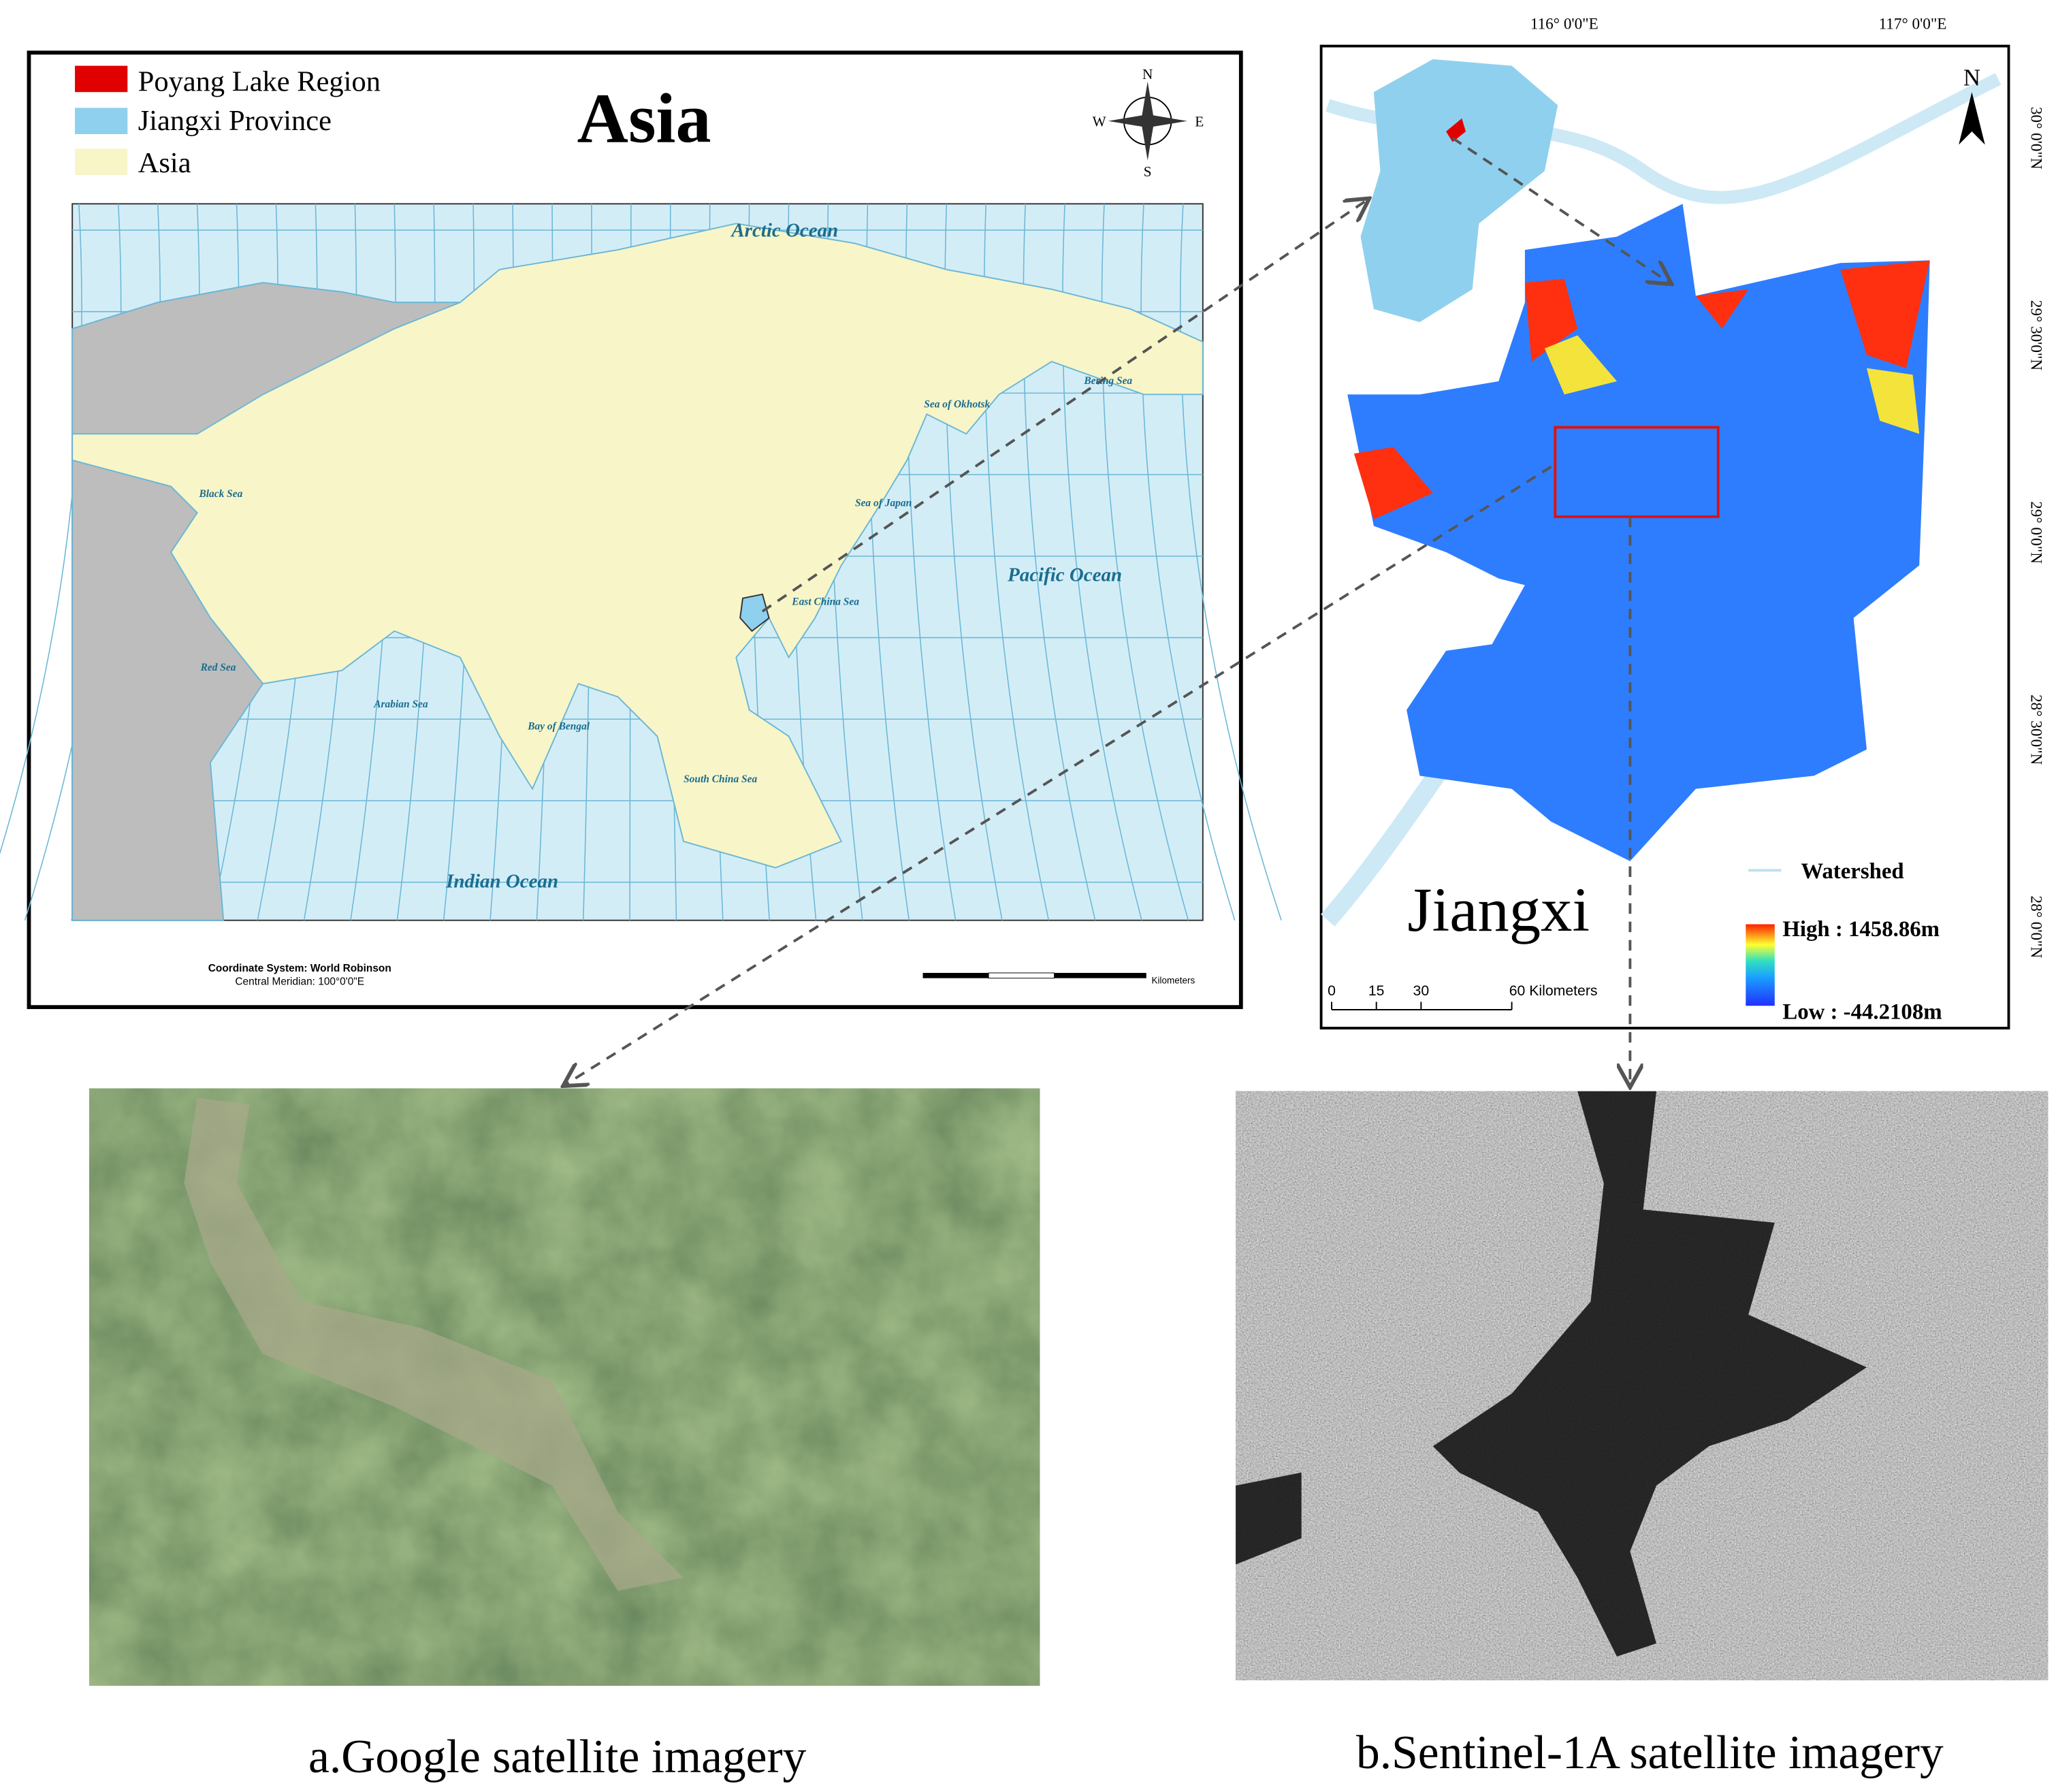 This screenshot has height=1792, width=2056. Describe the element at coordinates (1147, 74) in the screenshot. I see `compass-letter: N` at that location.